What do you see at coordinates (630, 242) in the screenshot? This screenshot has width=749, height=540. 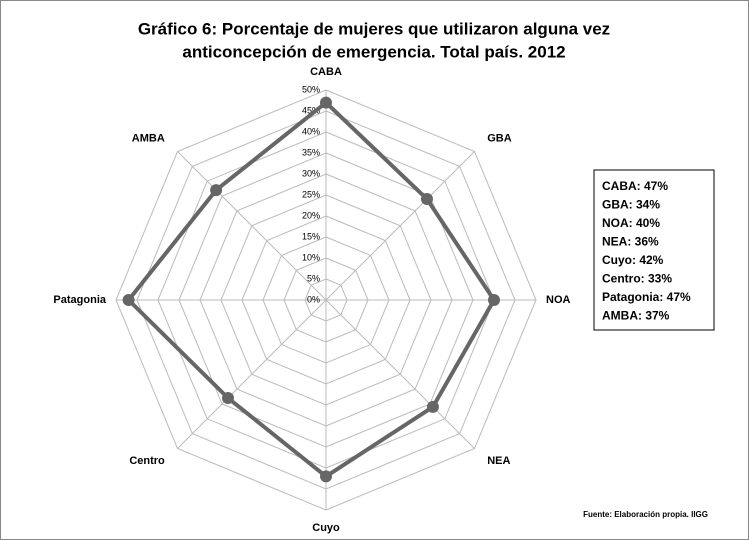 I see `legend-entry: NEA: 36%` at bounding box center [630, 242].